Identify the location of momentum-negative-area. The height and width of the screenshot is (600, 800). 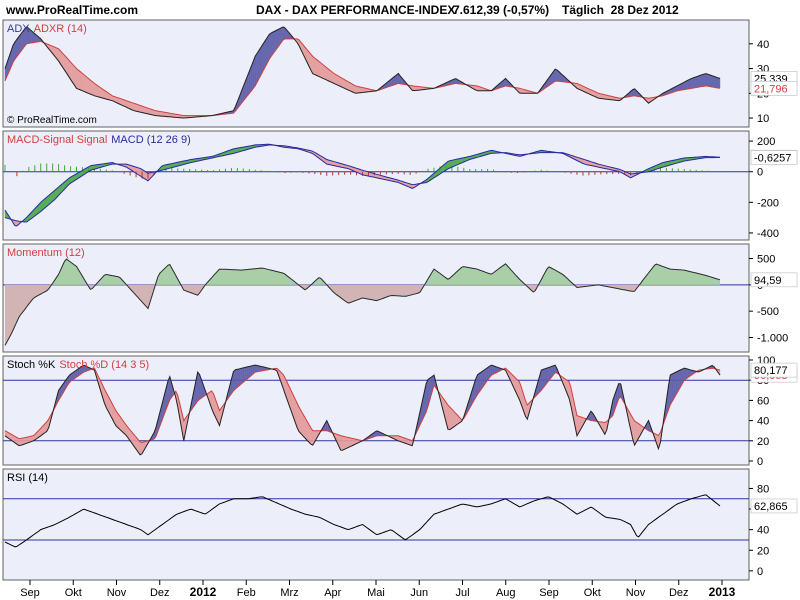
(362, 315).